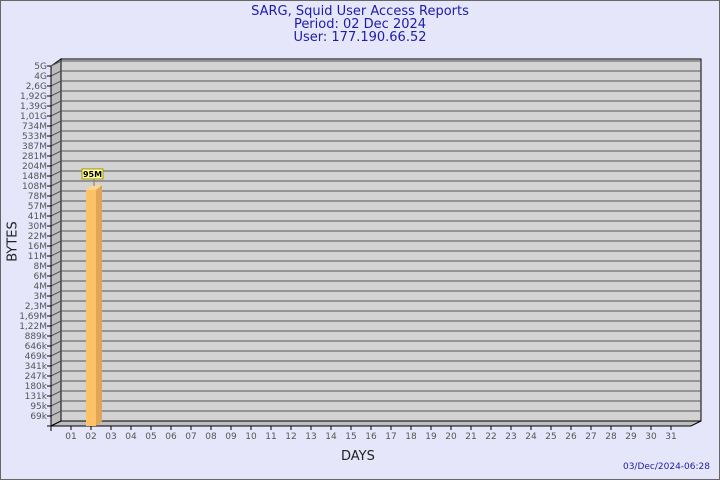 Image resolution: width=720 pixels, height=480 pixels. What do you see at coordinates (40, 77) in the screenshot?
I see `y-tick-label: 4G` at bounding box center [40, 77].